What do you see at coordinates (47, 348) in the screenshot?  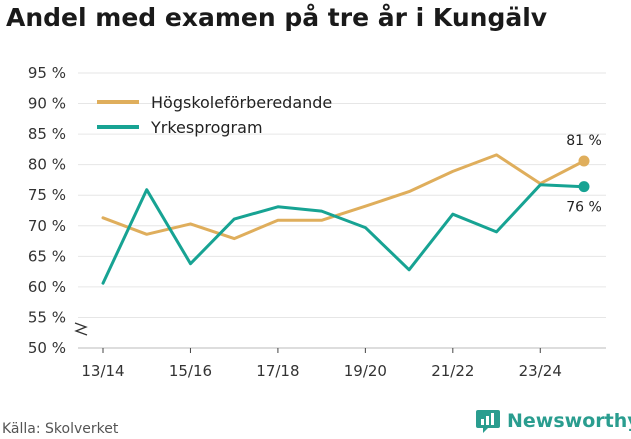 I see `y-tick-label: 50 %` at bounding box center [47, 348].